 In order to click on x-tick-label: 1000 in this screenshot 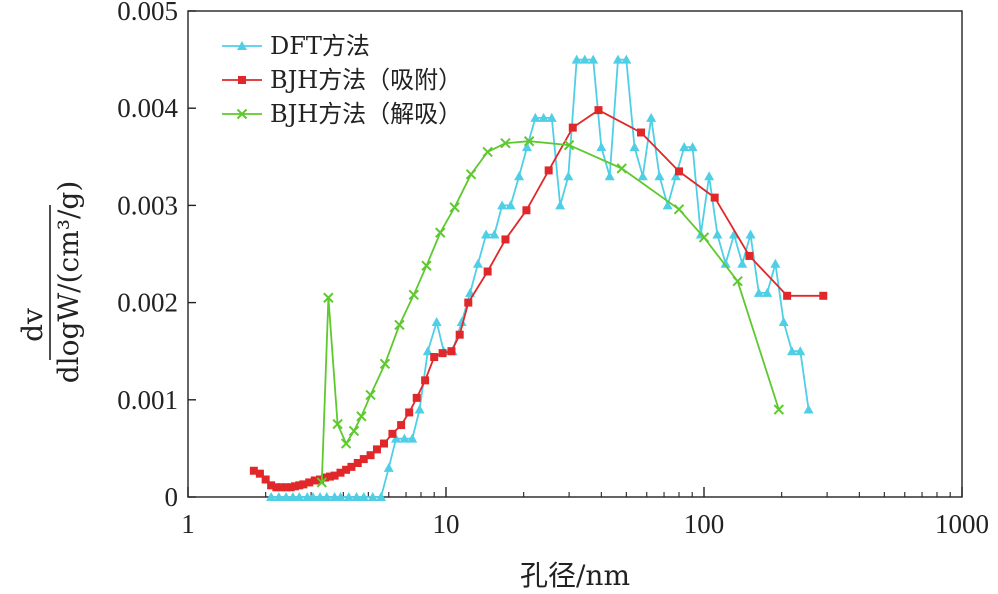, I will do `click(962, 524)`.